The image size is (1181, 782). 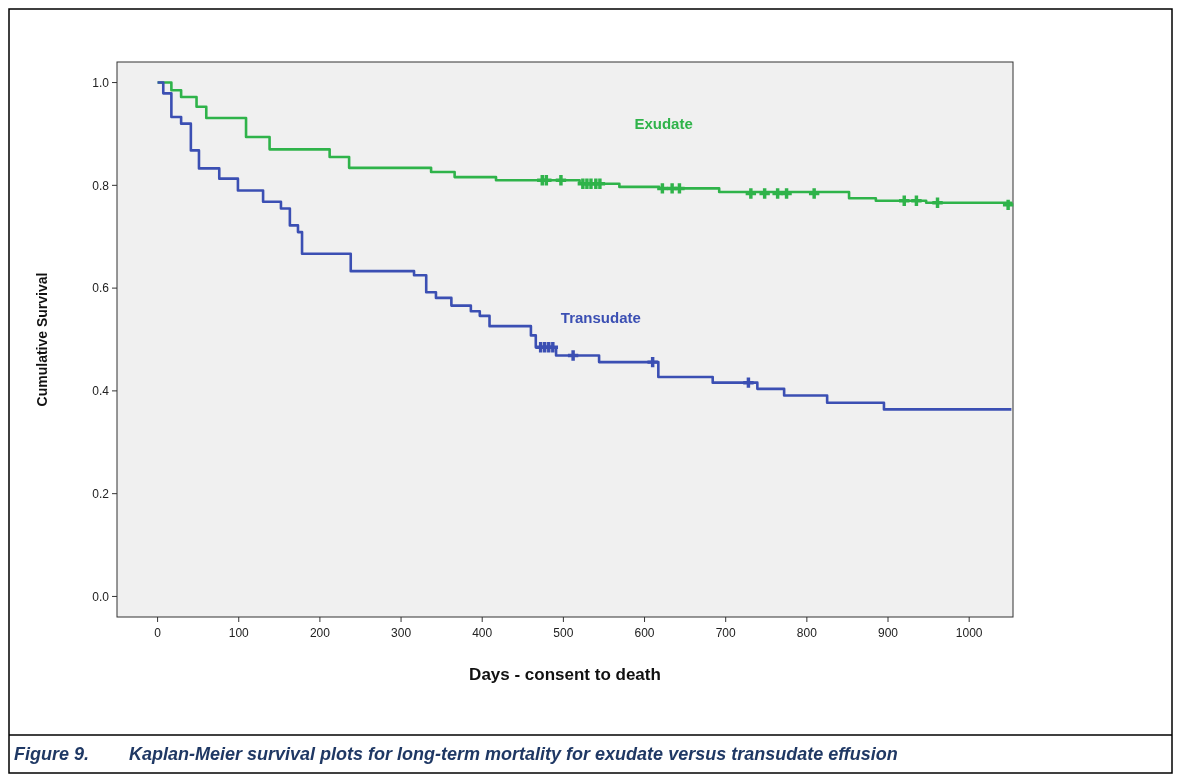 What do you see at coordinates (401, 633) in the screenshot?
I see `x-tick-label: 300` at bounding box center [401, 633].